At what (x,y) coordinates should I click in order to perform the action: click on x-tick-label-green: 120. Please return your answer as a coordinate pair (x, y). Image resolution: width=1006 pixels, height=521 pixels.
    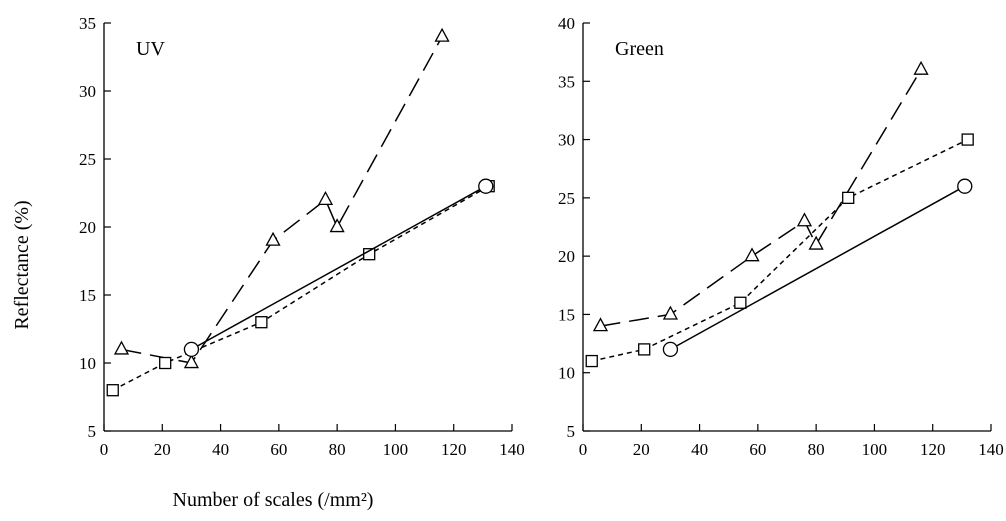
    Looking at the image, I should click on (933, 449).